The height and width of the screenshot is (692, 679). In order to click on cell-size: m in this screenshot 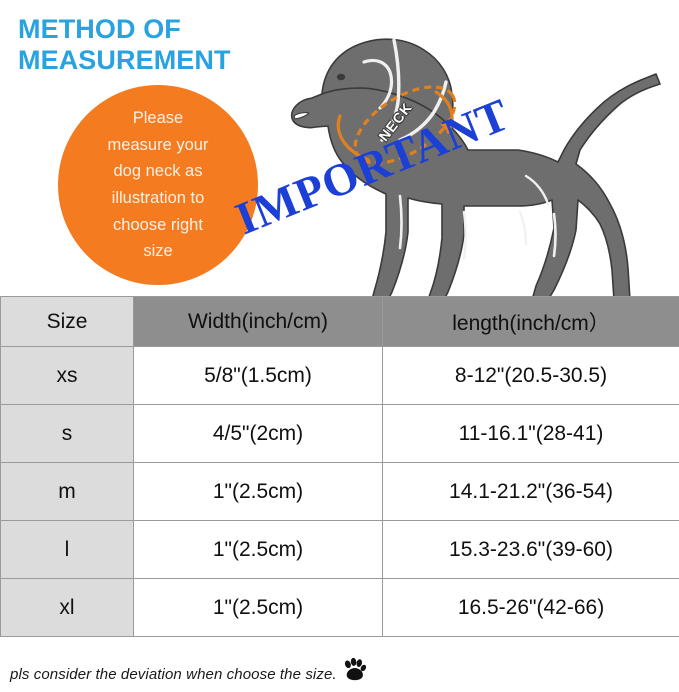, I will do `click(67, 491)`.